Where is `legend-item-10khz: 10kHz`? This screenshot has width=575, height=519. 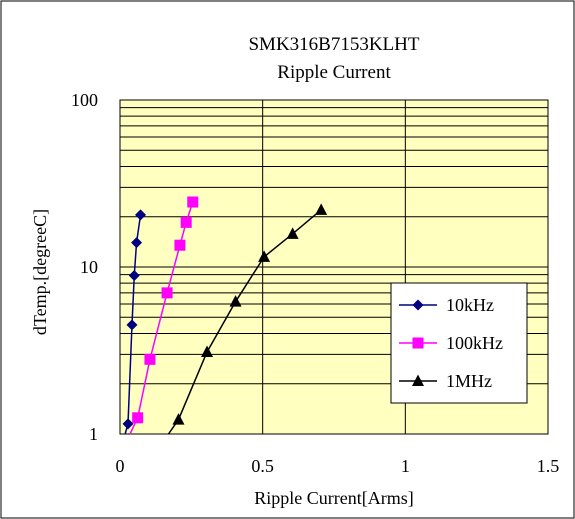
legend-item-10khz: 10kHz is located at coordinates (446, 305).